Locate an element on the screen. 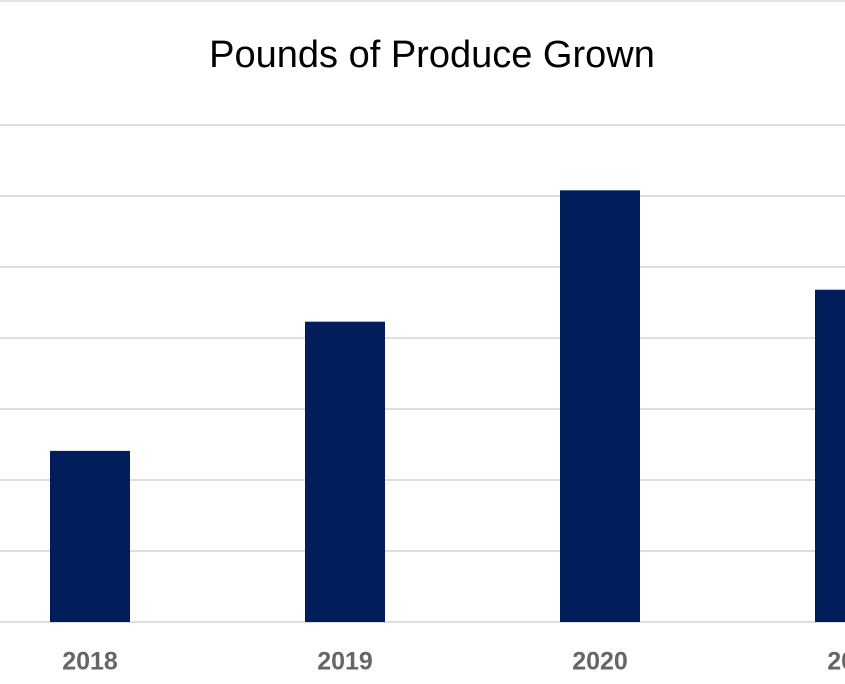 The width and height of the screenshot is (845, 684). x-tick-label: 2020 is located at coordinates (600, 662).